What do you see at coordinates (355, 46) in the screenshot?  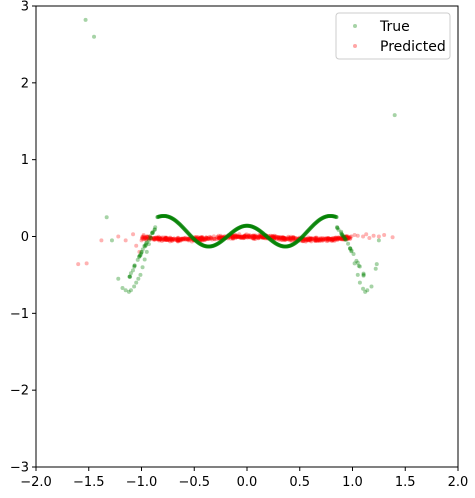 I see `legend-marker` at bounding box center [355, 46].